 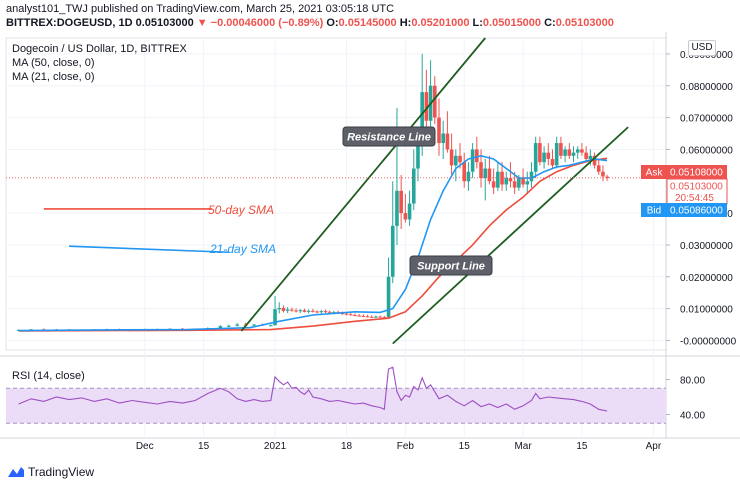 What do you see at coordinates (367, 23) in the screenshot?
I see `open-value: 0.05145000` at bounding box center [367, 23].